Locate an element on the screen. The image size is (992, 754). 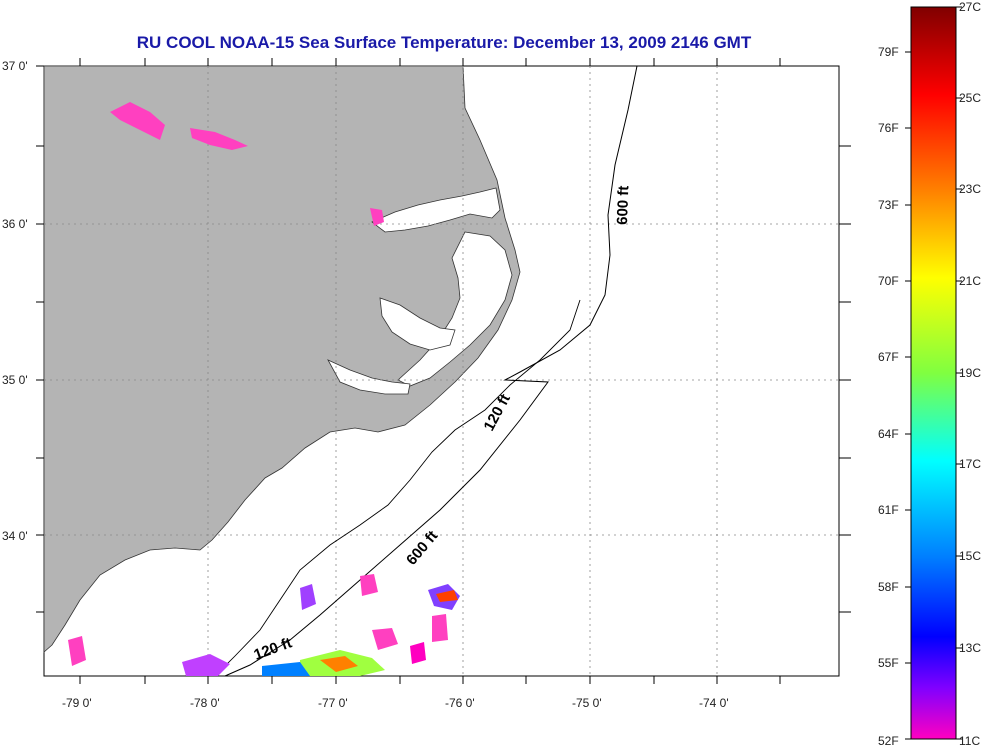
lon-label-76: -76 0' is located at coordinates (460, 703).